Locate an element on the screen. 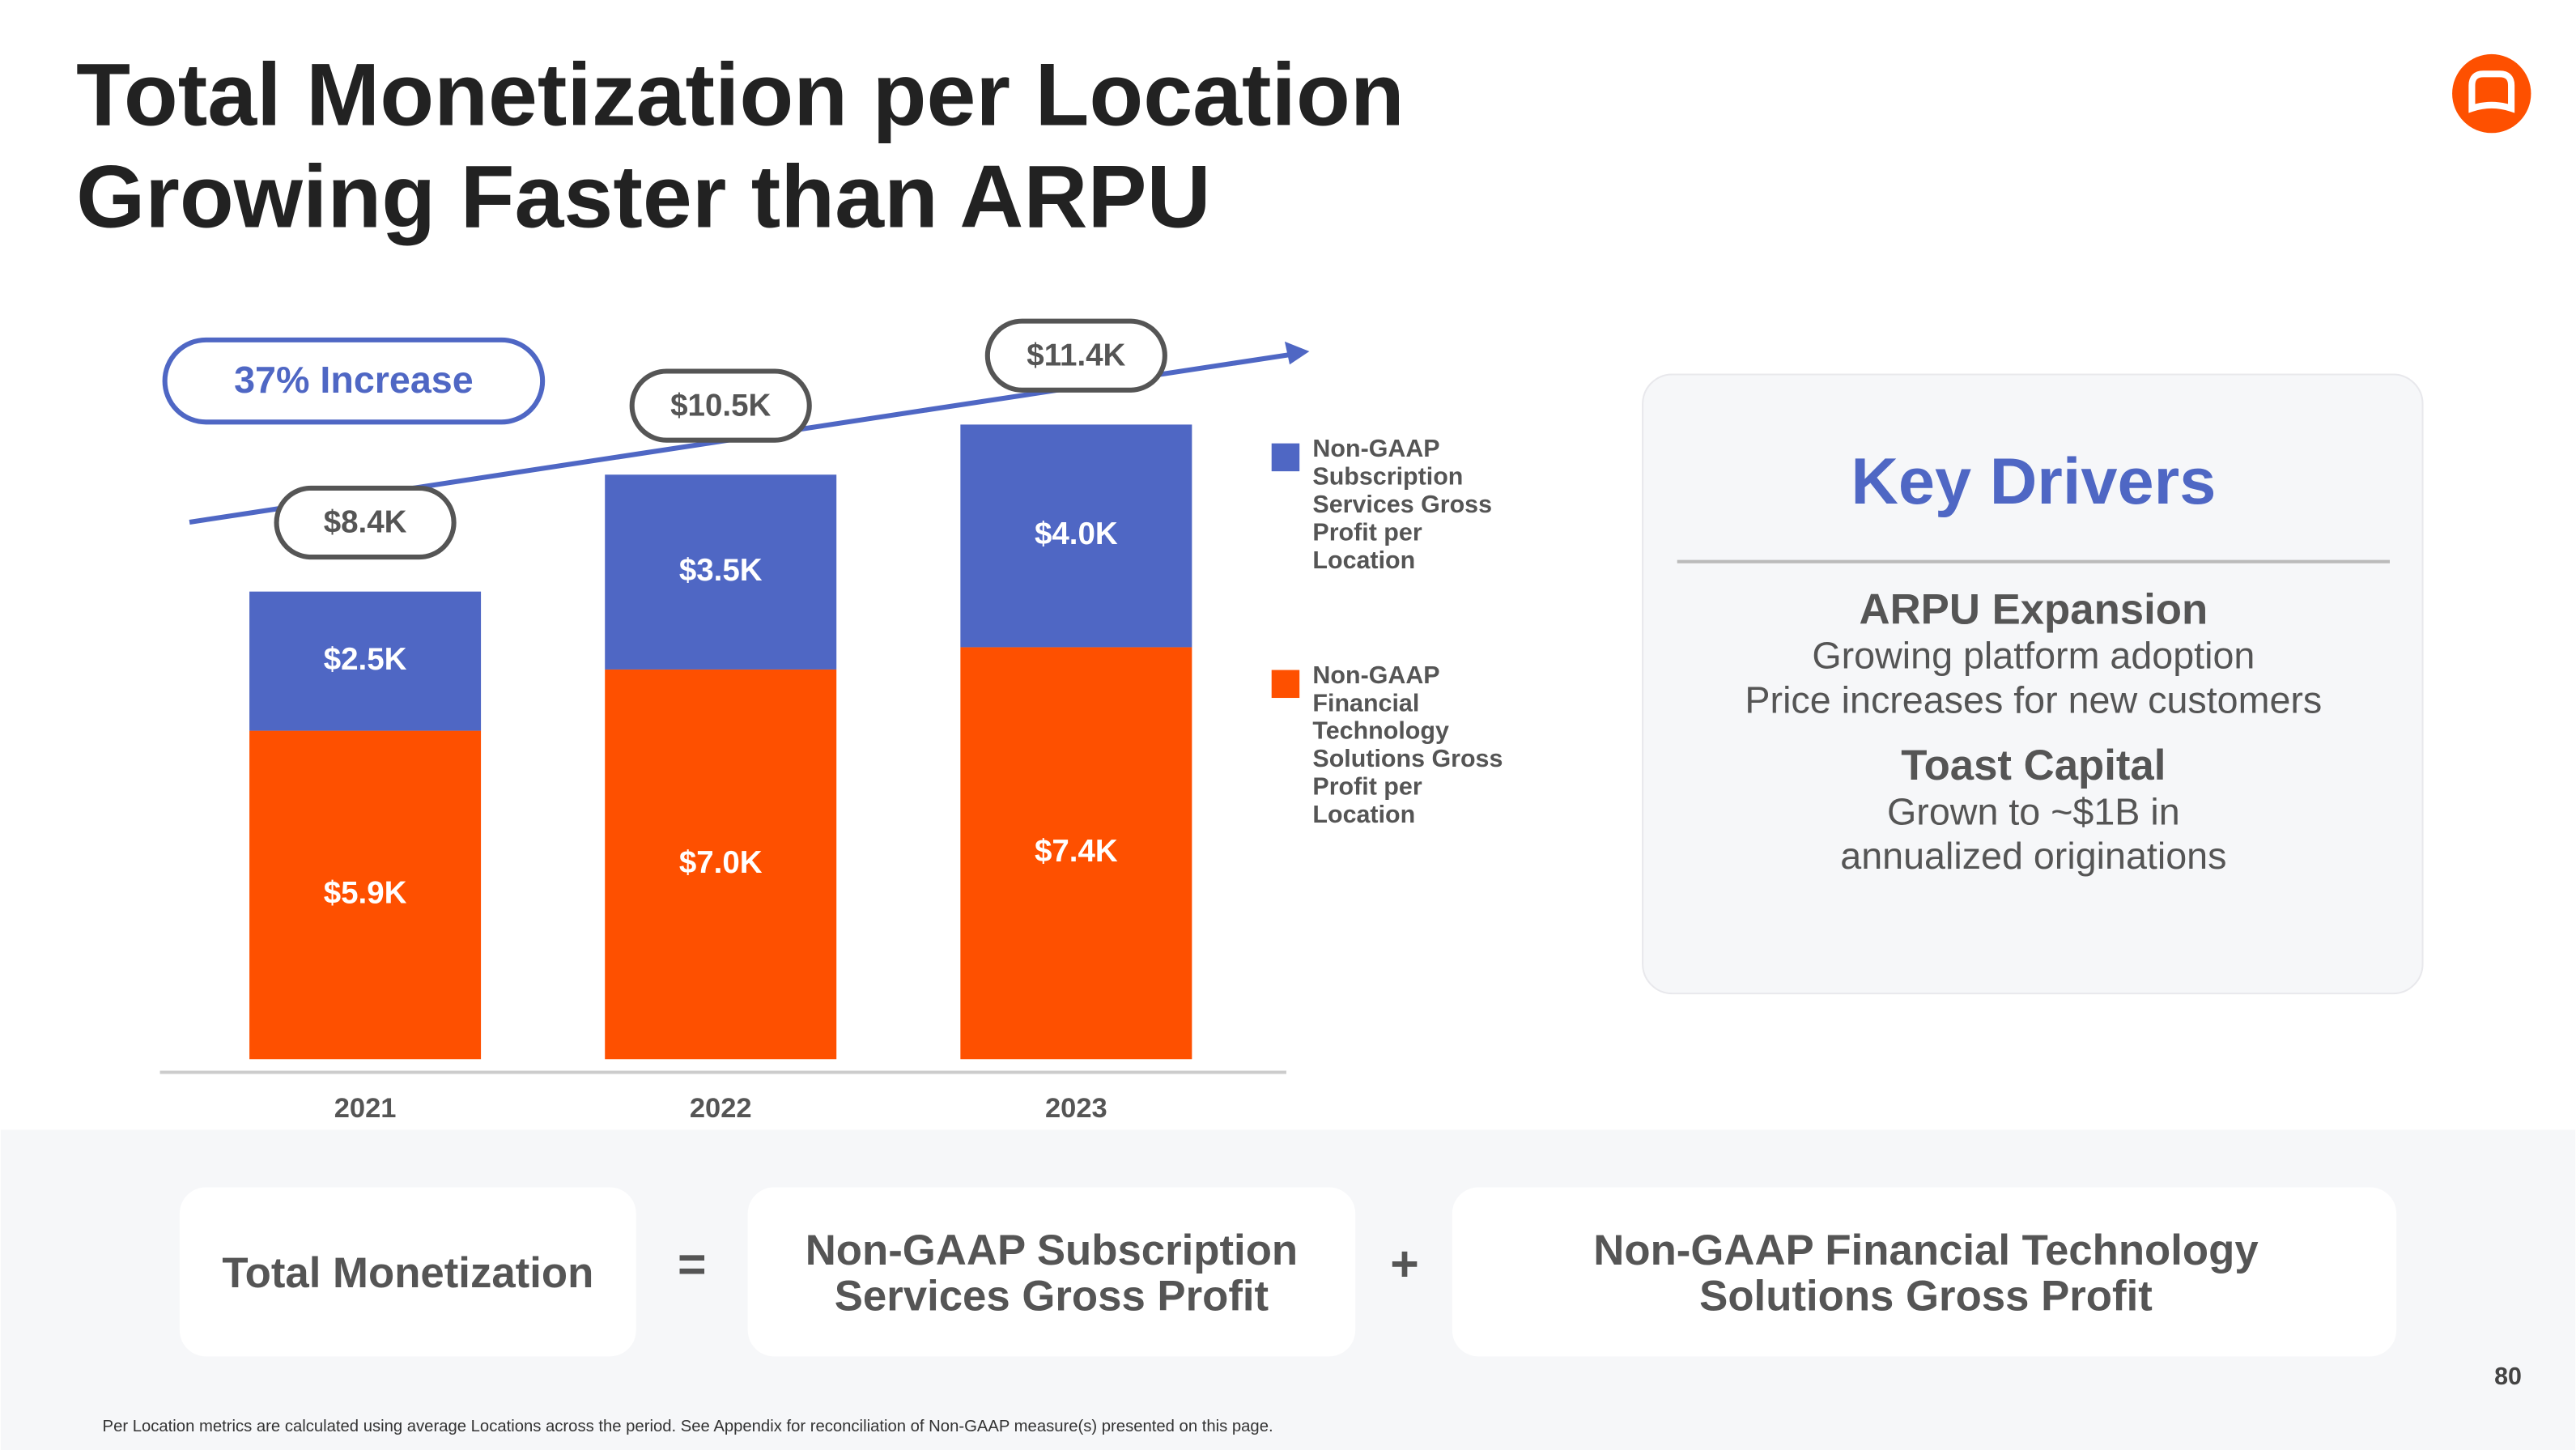 Image resolution: width=2576 pixels, height=1450 pixels. value-label: $7.4K is located at coordinates (1076, 851).